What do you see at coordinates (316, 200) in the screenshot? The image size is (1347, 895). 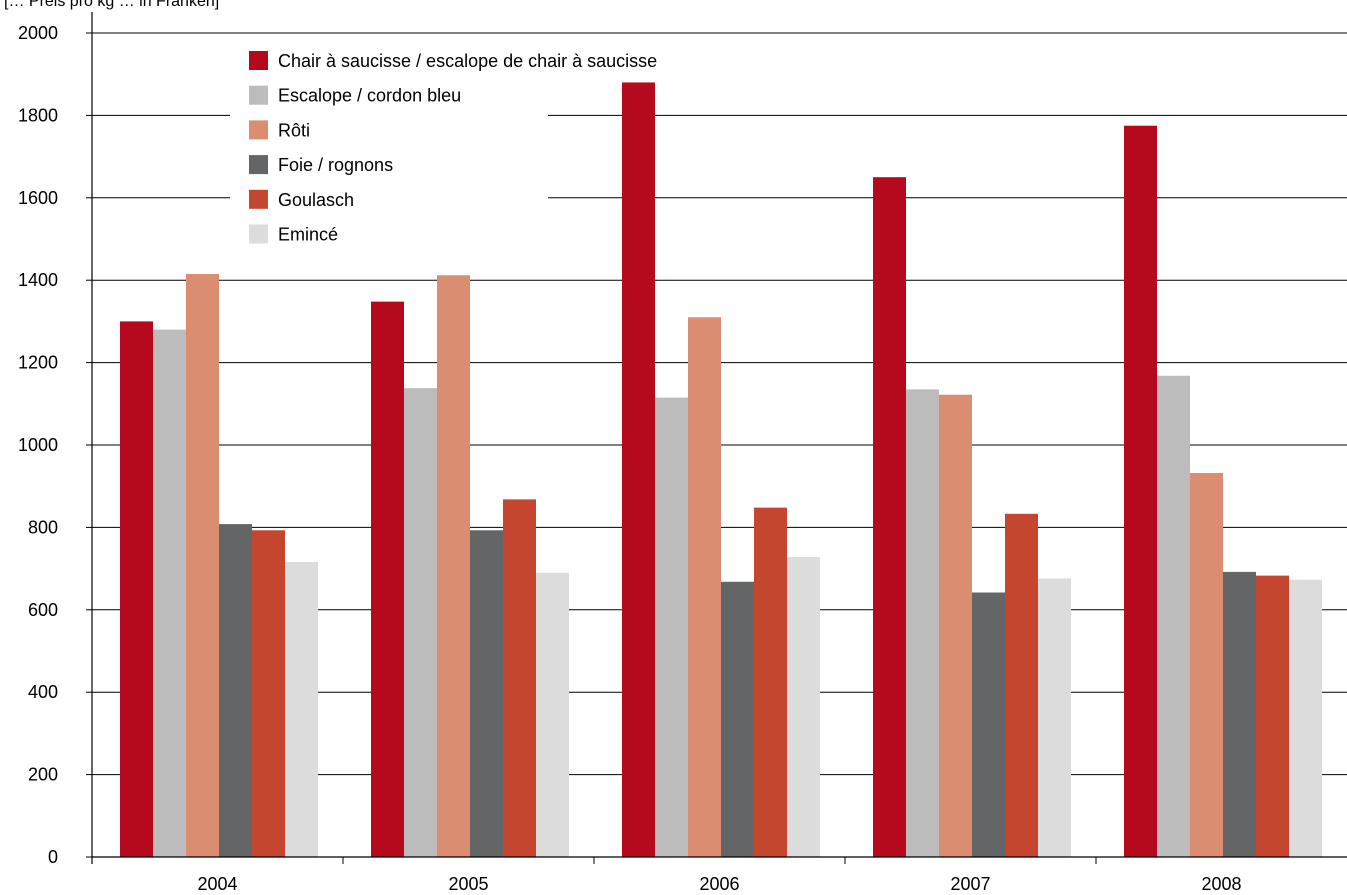 I see `legend-label: Goulasch` at bounding box center [316, 200].